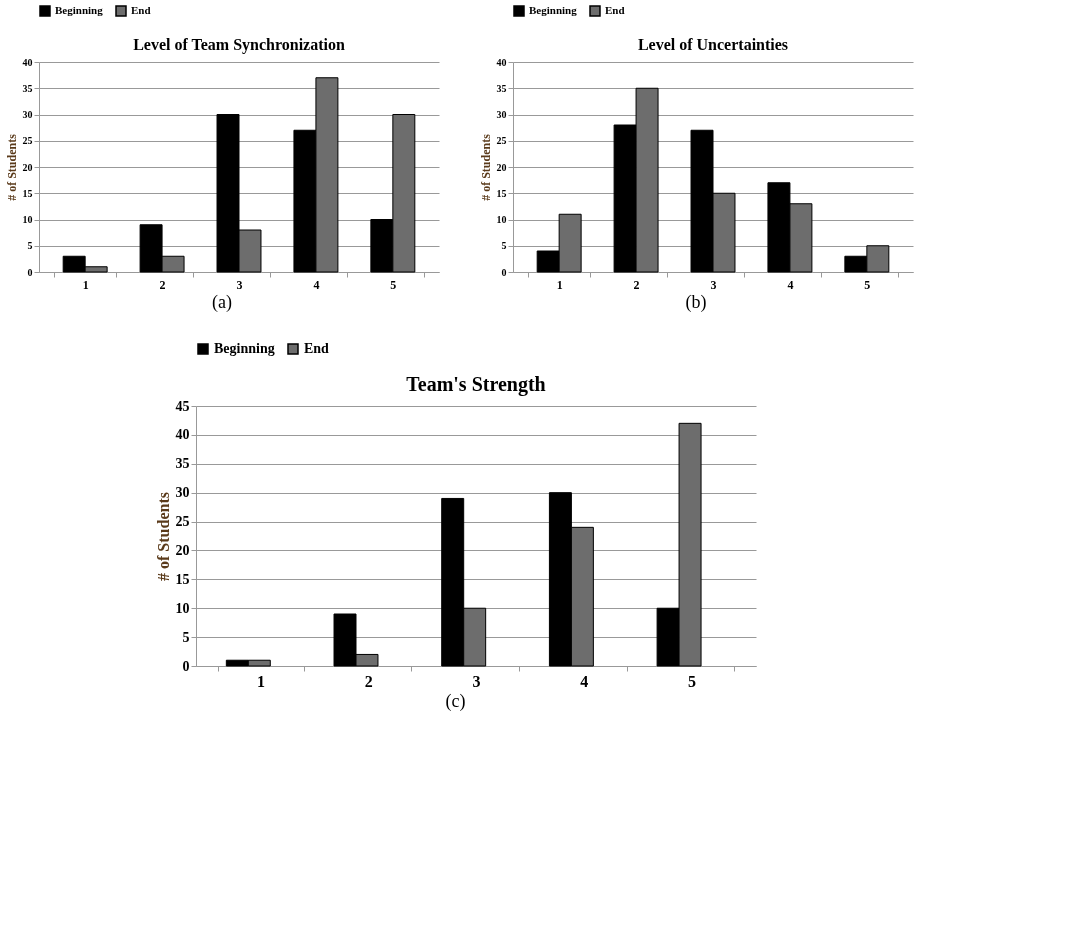 The image size is (1085, 952). I want to click on chart-title: Level of Team Synchronization, so click(239, 45).